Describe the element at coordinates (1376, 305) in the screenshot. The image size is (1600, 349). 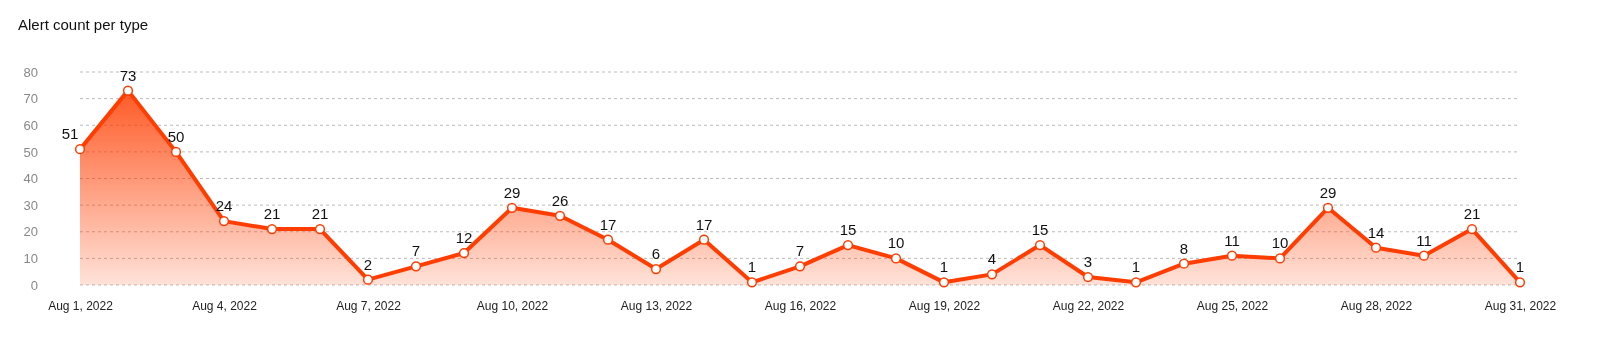
I see `x-tick-label: Aug 28, 2022` at that location.